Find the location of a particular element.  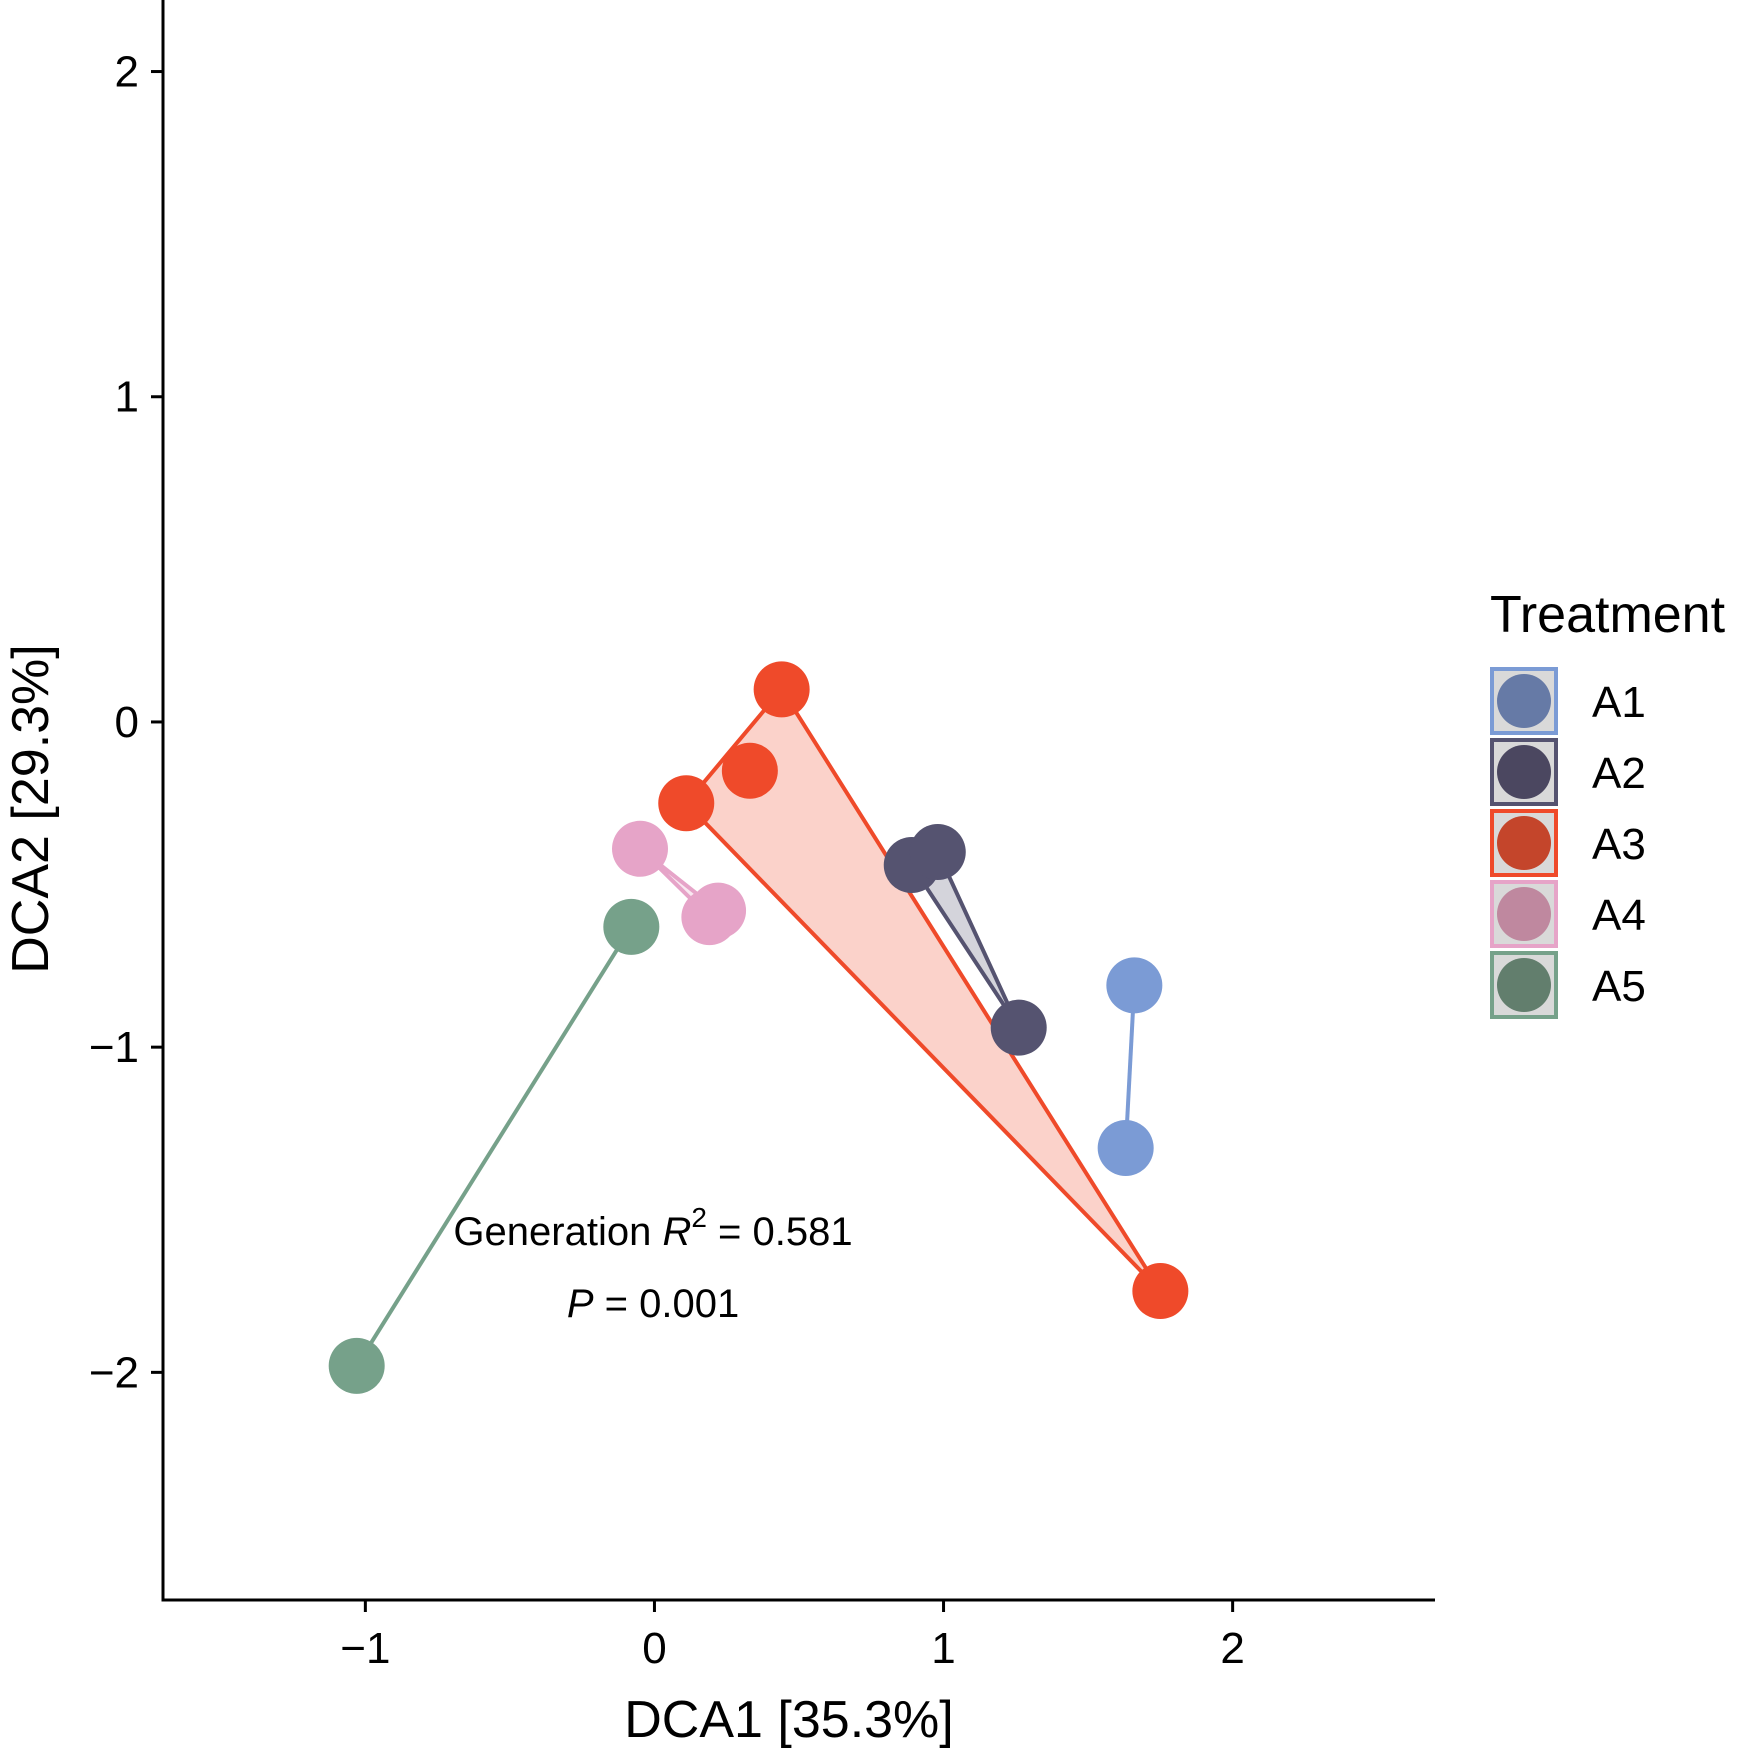

x-axis-title: DCA1 [35.3%] is located at coordinates (789, 1720).